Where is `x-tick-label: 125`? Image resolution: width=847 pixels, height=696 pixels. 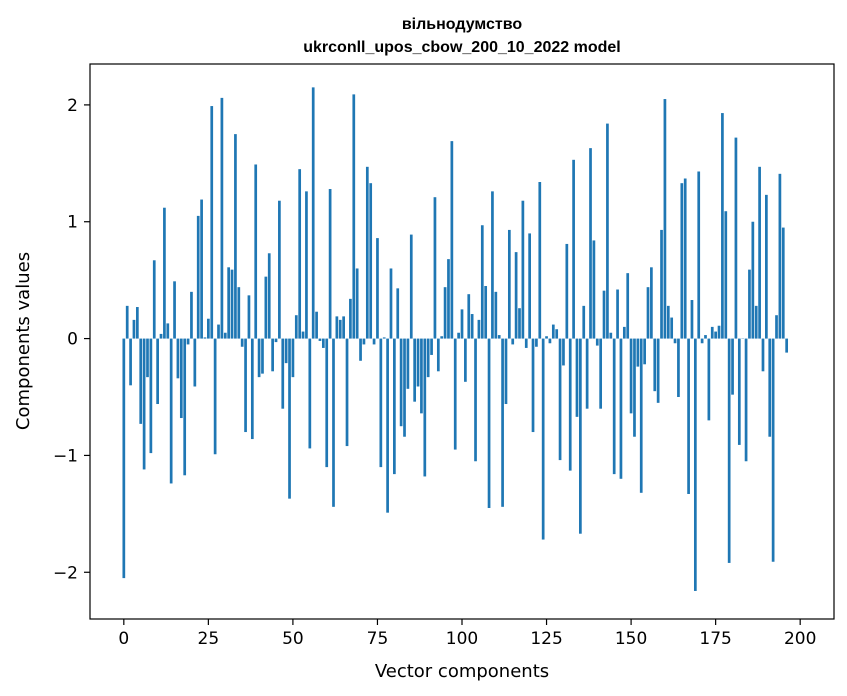
x-tick-label: 125 is located at coordinates (546, 639).